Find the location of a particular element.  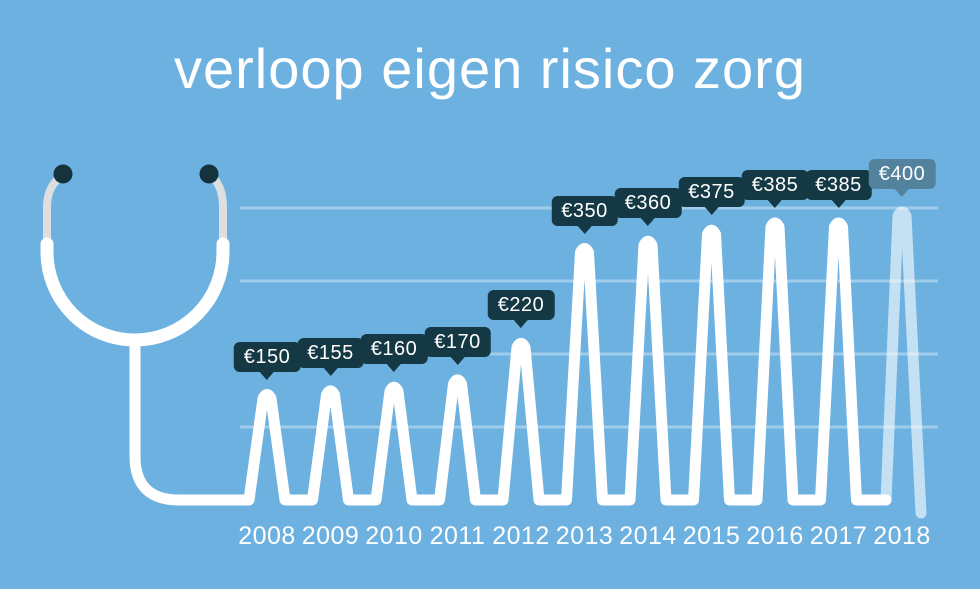

year-label-2009: 2009 is located at coordinates (330, 536).